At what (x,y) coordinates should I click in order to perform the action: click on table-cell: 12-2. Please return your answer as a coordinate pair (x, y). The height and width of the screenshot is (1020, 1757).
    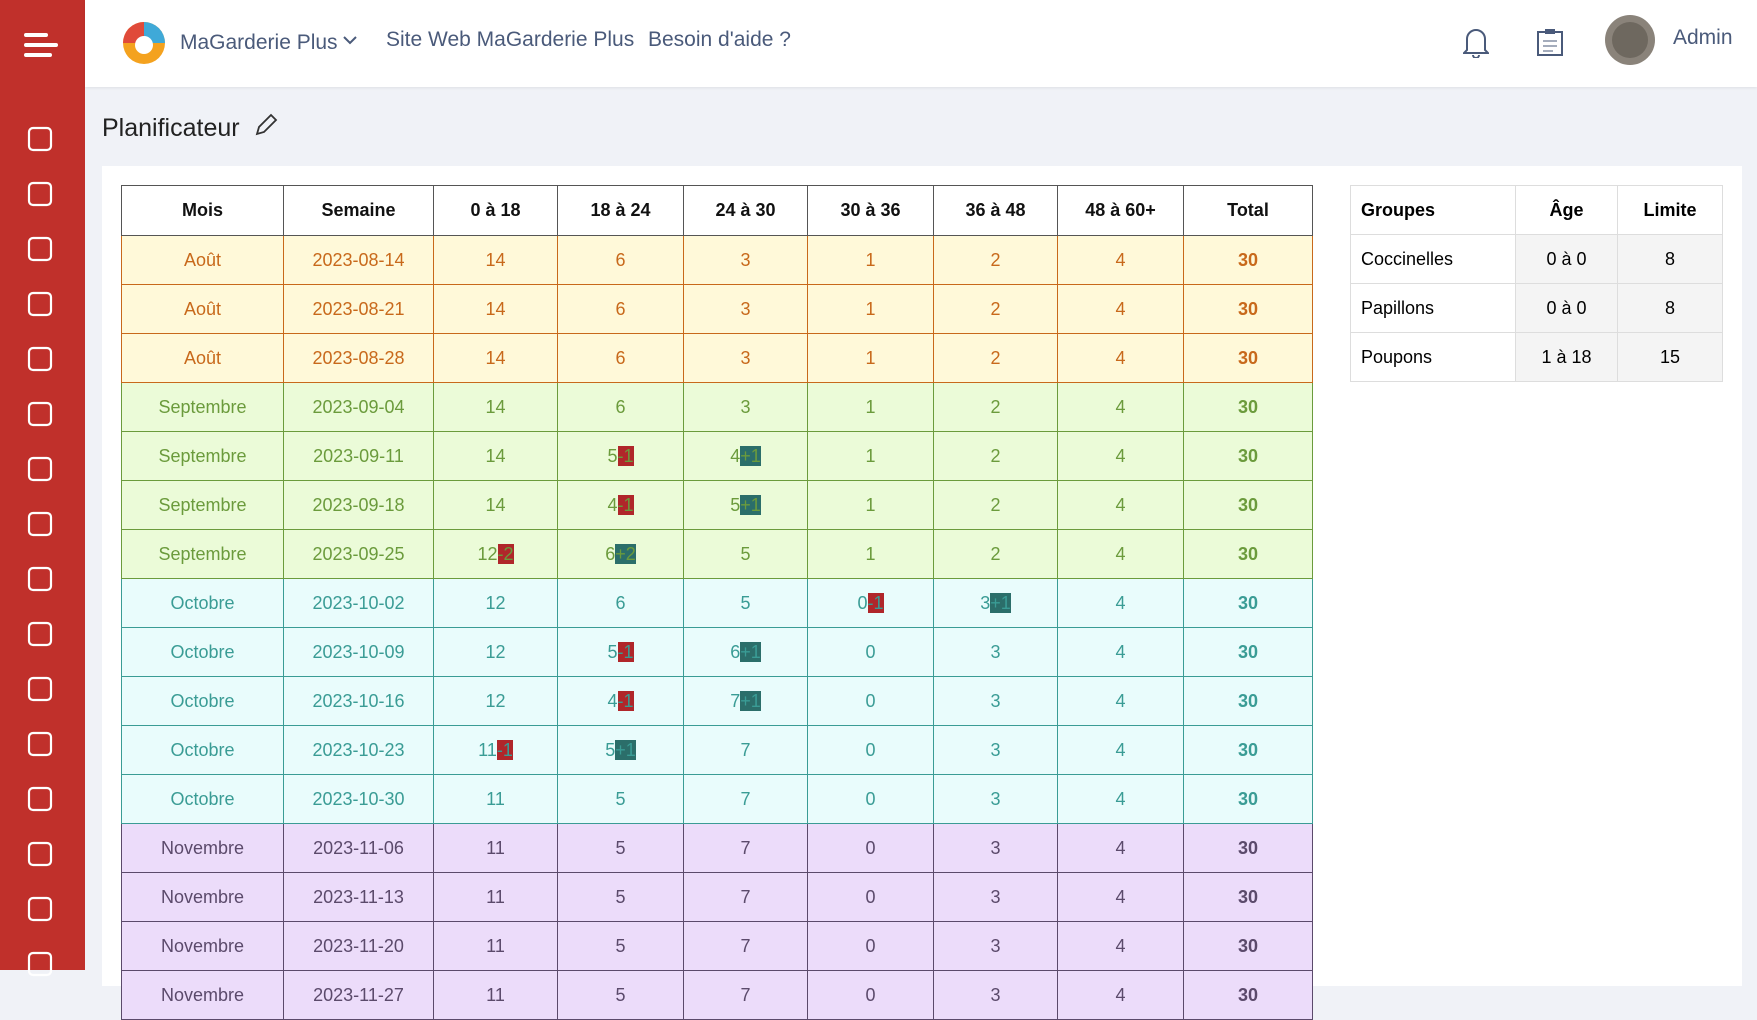
    Looking at the image, I should click on (495, 554).